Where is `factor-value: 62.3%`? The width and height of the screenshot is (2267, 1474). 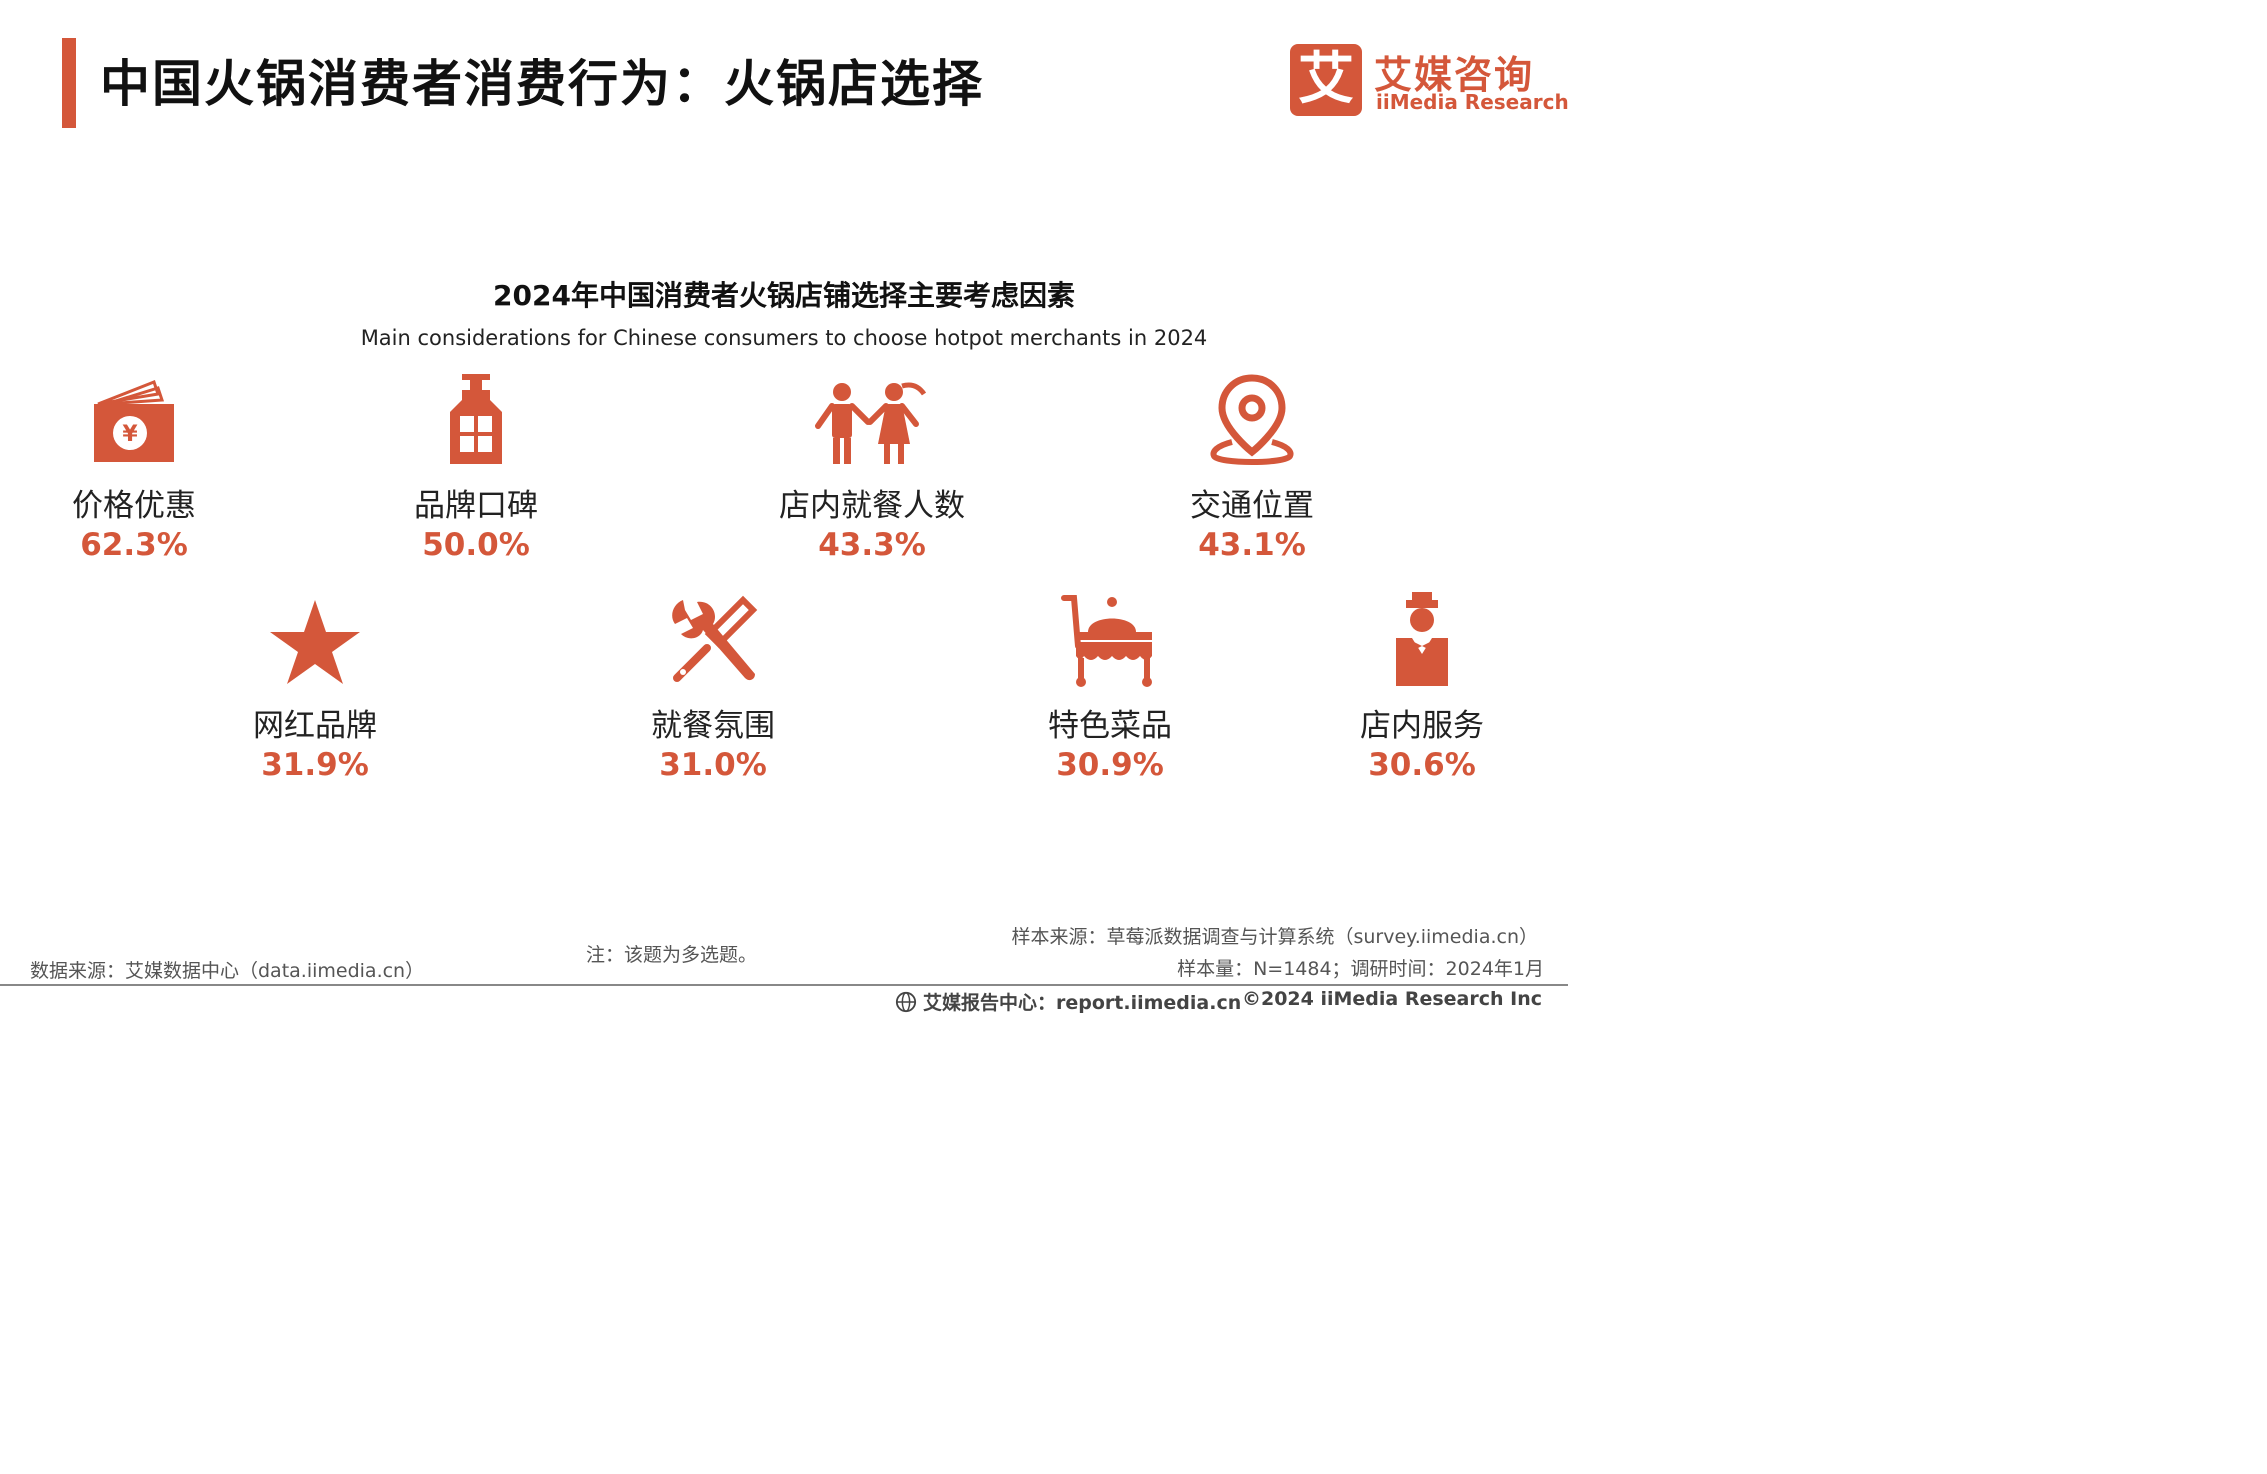 factor-value: 62.3% is located at coordinates (134, 545).